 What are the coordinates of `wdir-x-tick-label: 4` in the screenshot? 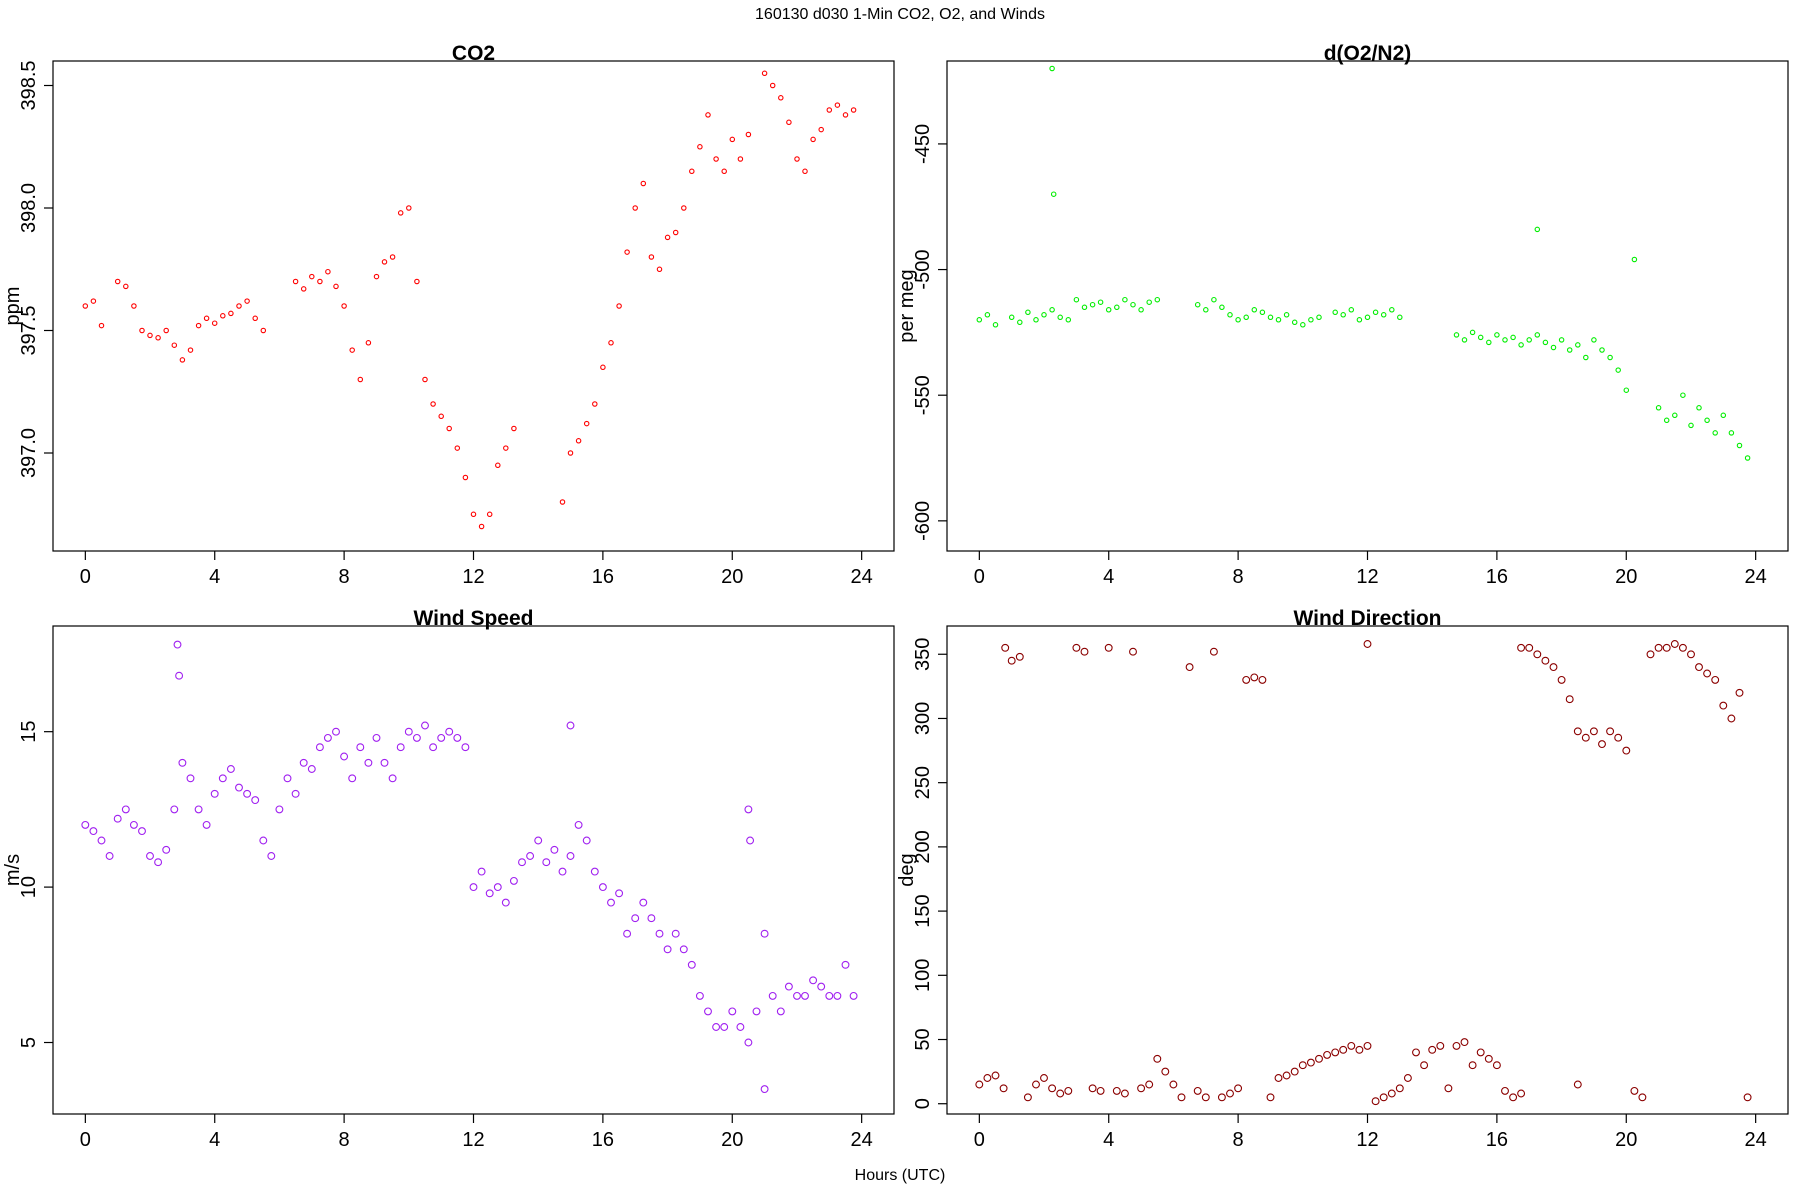 It's located at (1108, 1140).